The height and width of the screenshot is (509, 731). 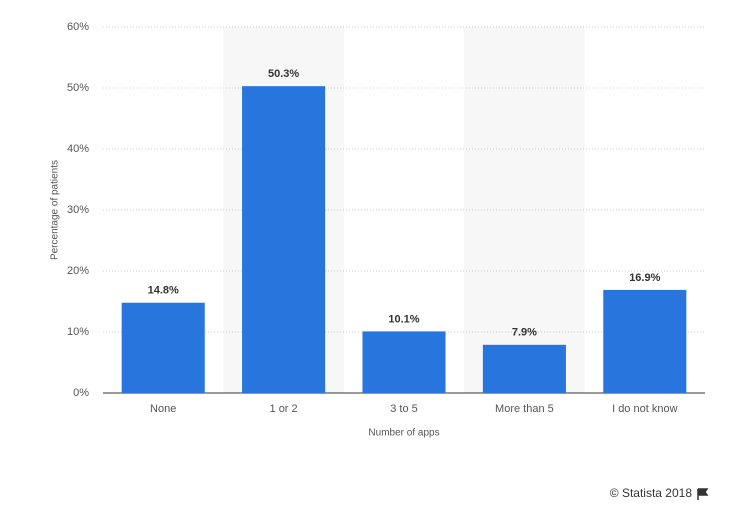 I want to click on value-label: 14.8%, so click(x=163, y=291).